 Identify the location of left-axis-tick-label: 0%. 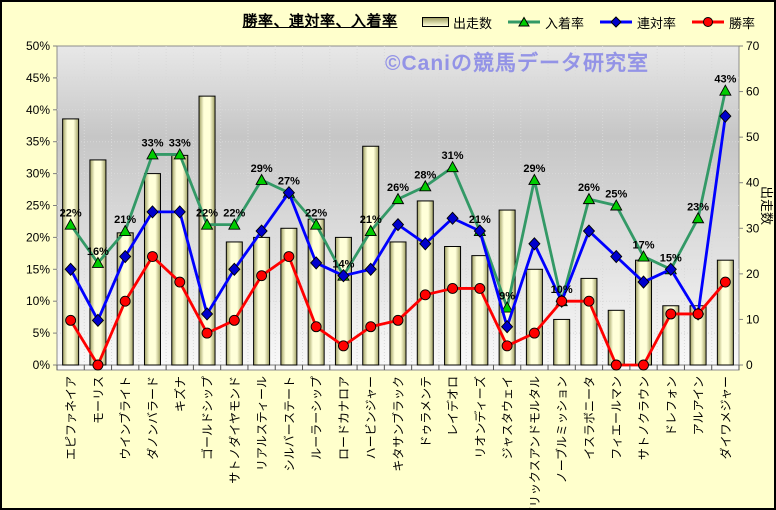
(42, 365).